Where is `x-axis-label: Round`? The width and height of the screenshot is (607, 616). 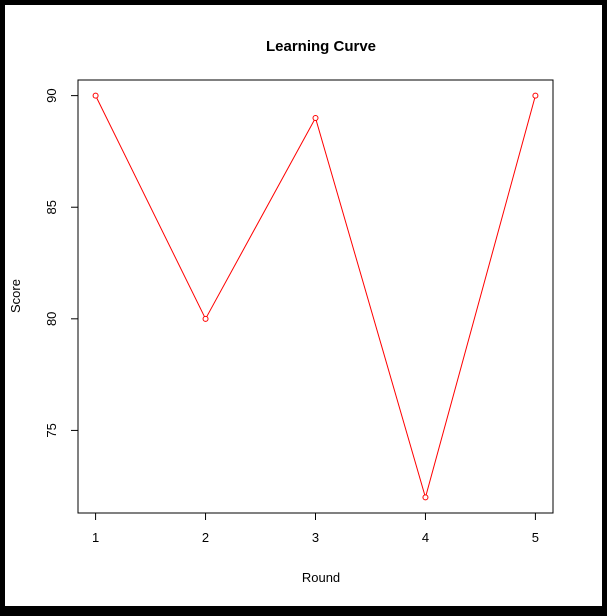 x-axis-label: Round is located at coordinates (321, 577).